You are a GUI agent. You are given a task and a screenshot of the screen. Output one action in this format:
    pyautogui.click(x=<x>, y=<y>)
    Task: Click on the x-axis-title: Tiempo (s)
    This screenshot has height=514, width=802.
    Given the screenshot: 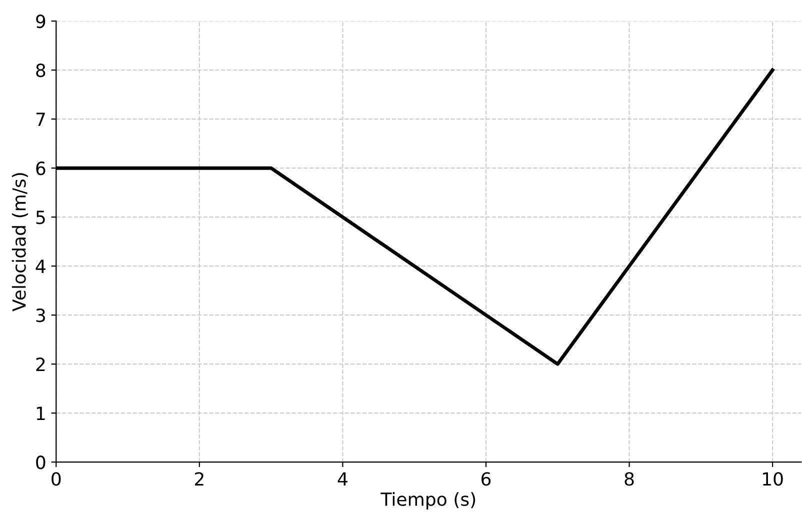 What is the action you would take?
    pyautogui.click(x=428, y=501)
    